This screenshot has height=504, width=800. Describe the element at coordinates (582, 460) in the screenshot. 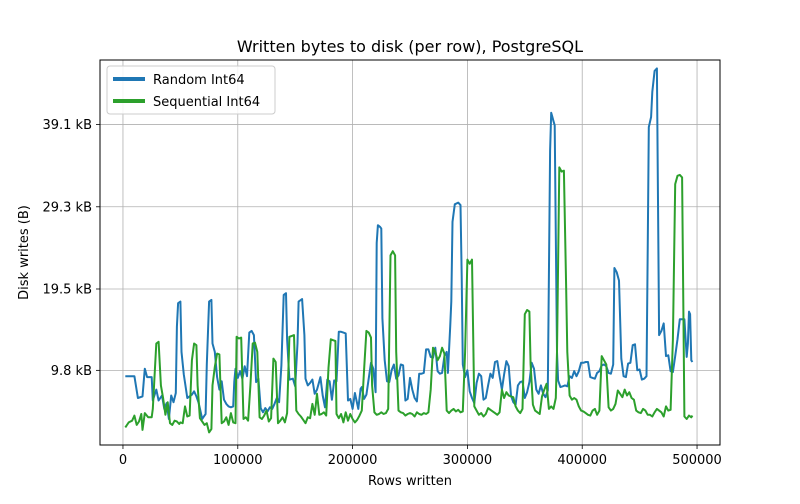

I see `x-tick-label: 400000` at that location.